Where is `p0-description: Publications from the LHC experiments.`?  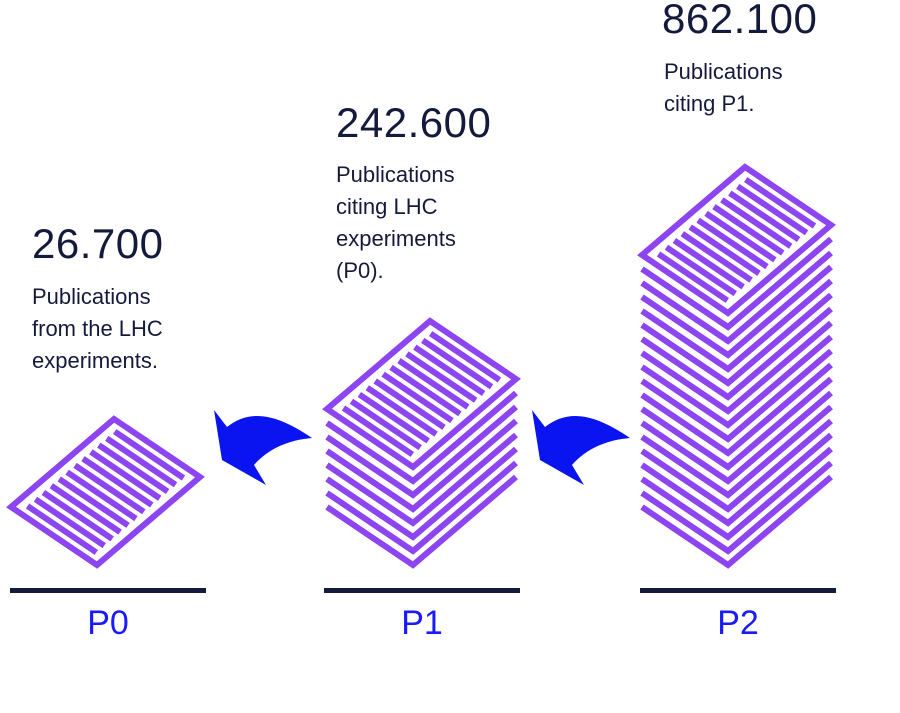 p0-description: Publications from the LHC experiments. is located at coordinates (97, 328).